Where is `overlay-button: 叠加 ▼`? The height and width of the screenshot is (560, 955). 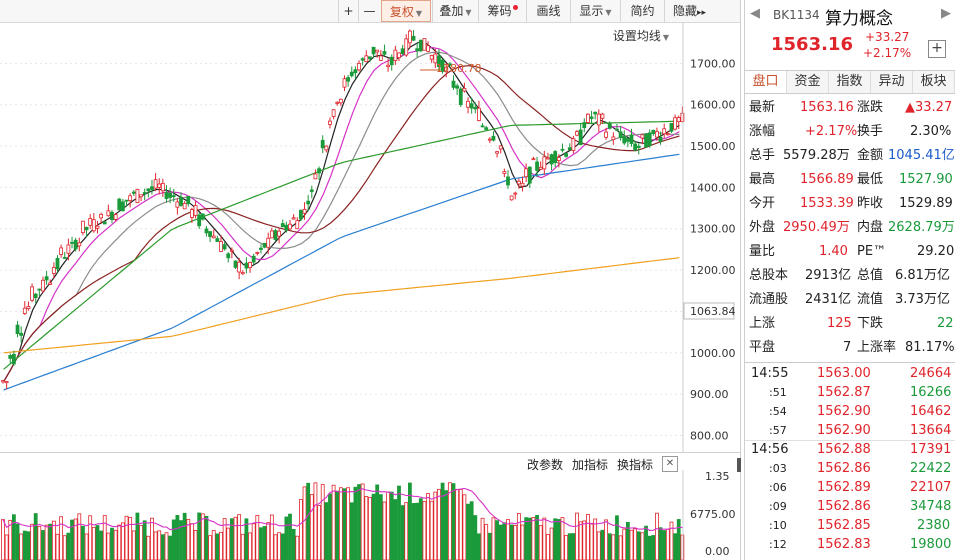 overlay-button: 叠加 ▼ is located at coordinates (455, 11).